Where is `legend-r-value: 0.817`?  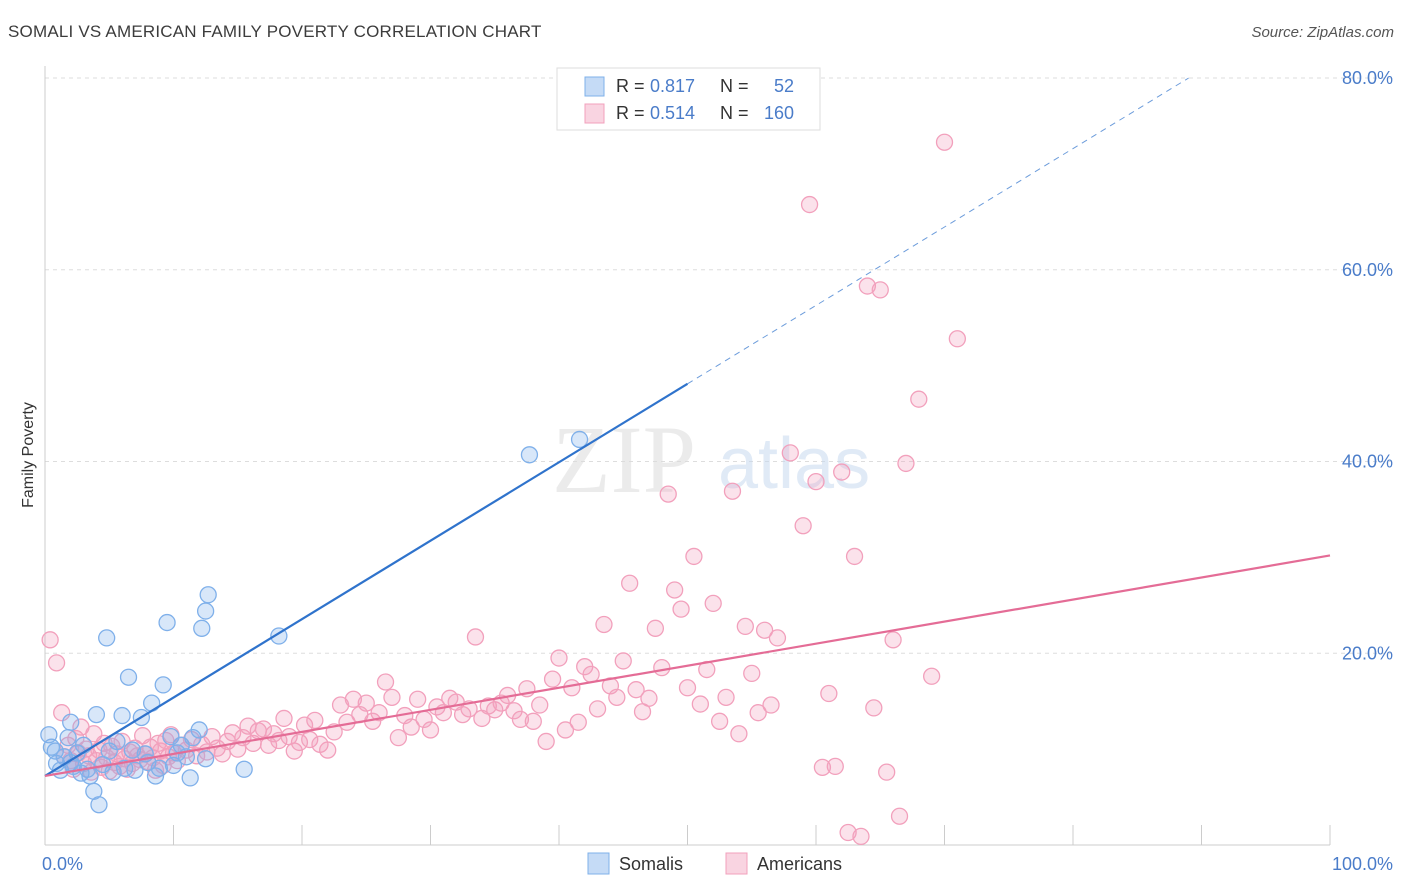
legend-r-value: 0.817 is located at coordinates (672, 86).